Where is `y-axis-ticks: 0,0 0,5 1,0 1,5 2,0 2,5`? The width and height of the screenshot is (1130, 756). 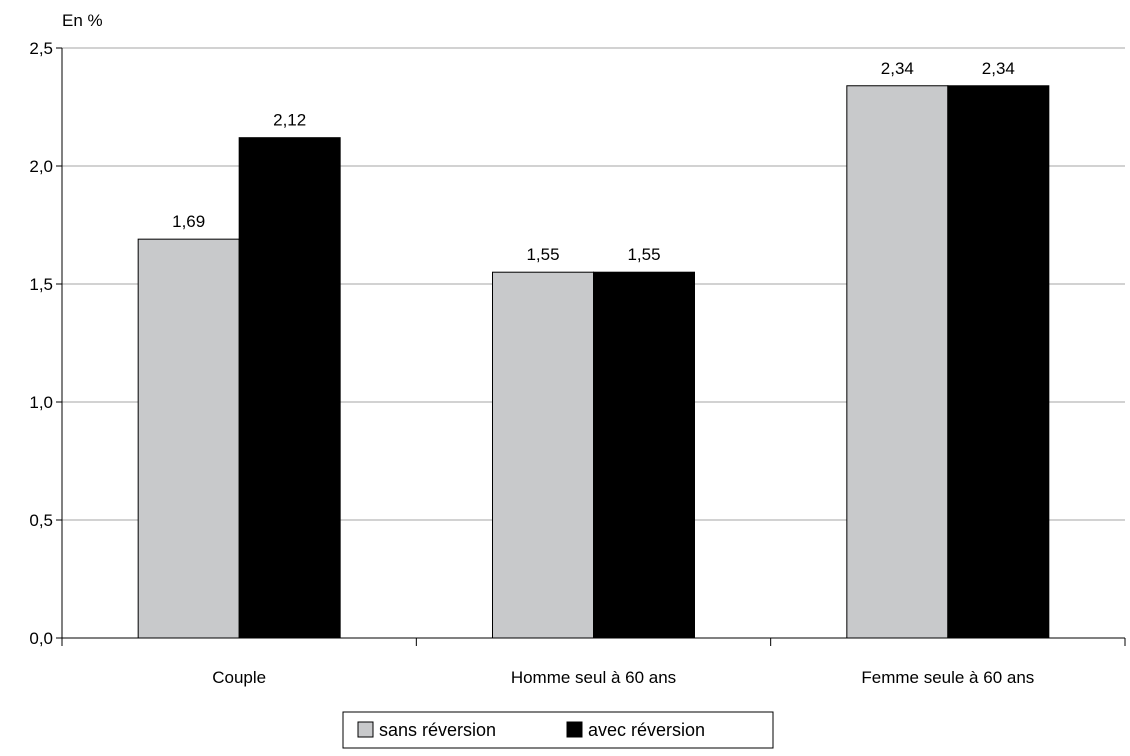 y-axis-ticks: 0,0 0,5 1,0 1,5 2,0 2,5 is located at coordinates (45, 343).